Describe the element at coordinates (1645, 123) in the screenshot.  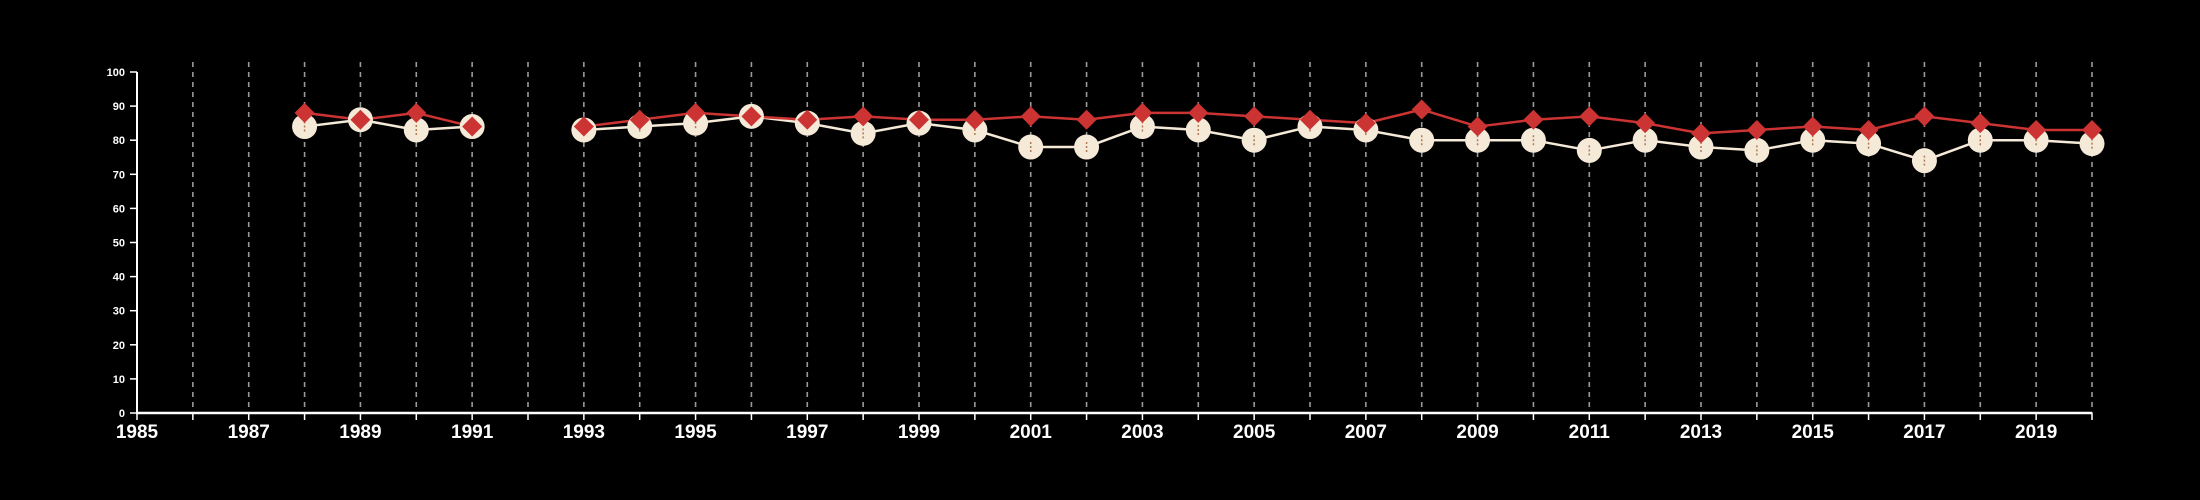
I see `diamond-point-2012` at that location.